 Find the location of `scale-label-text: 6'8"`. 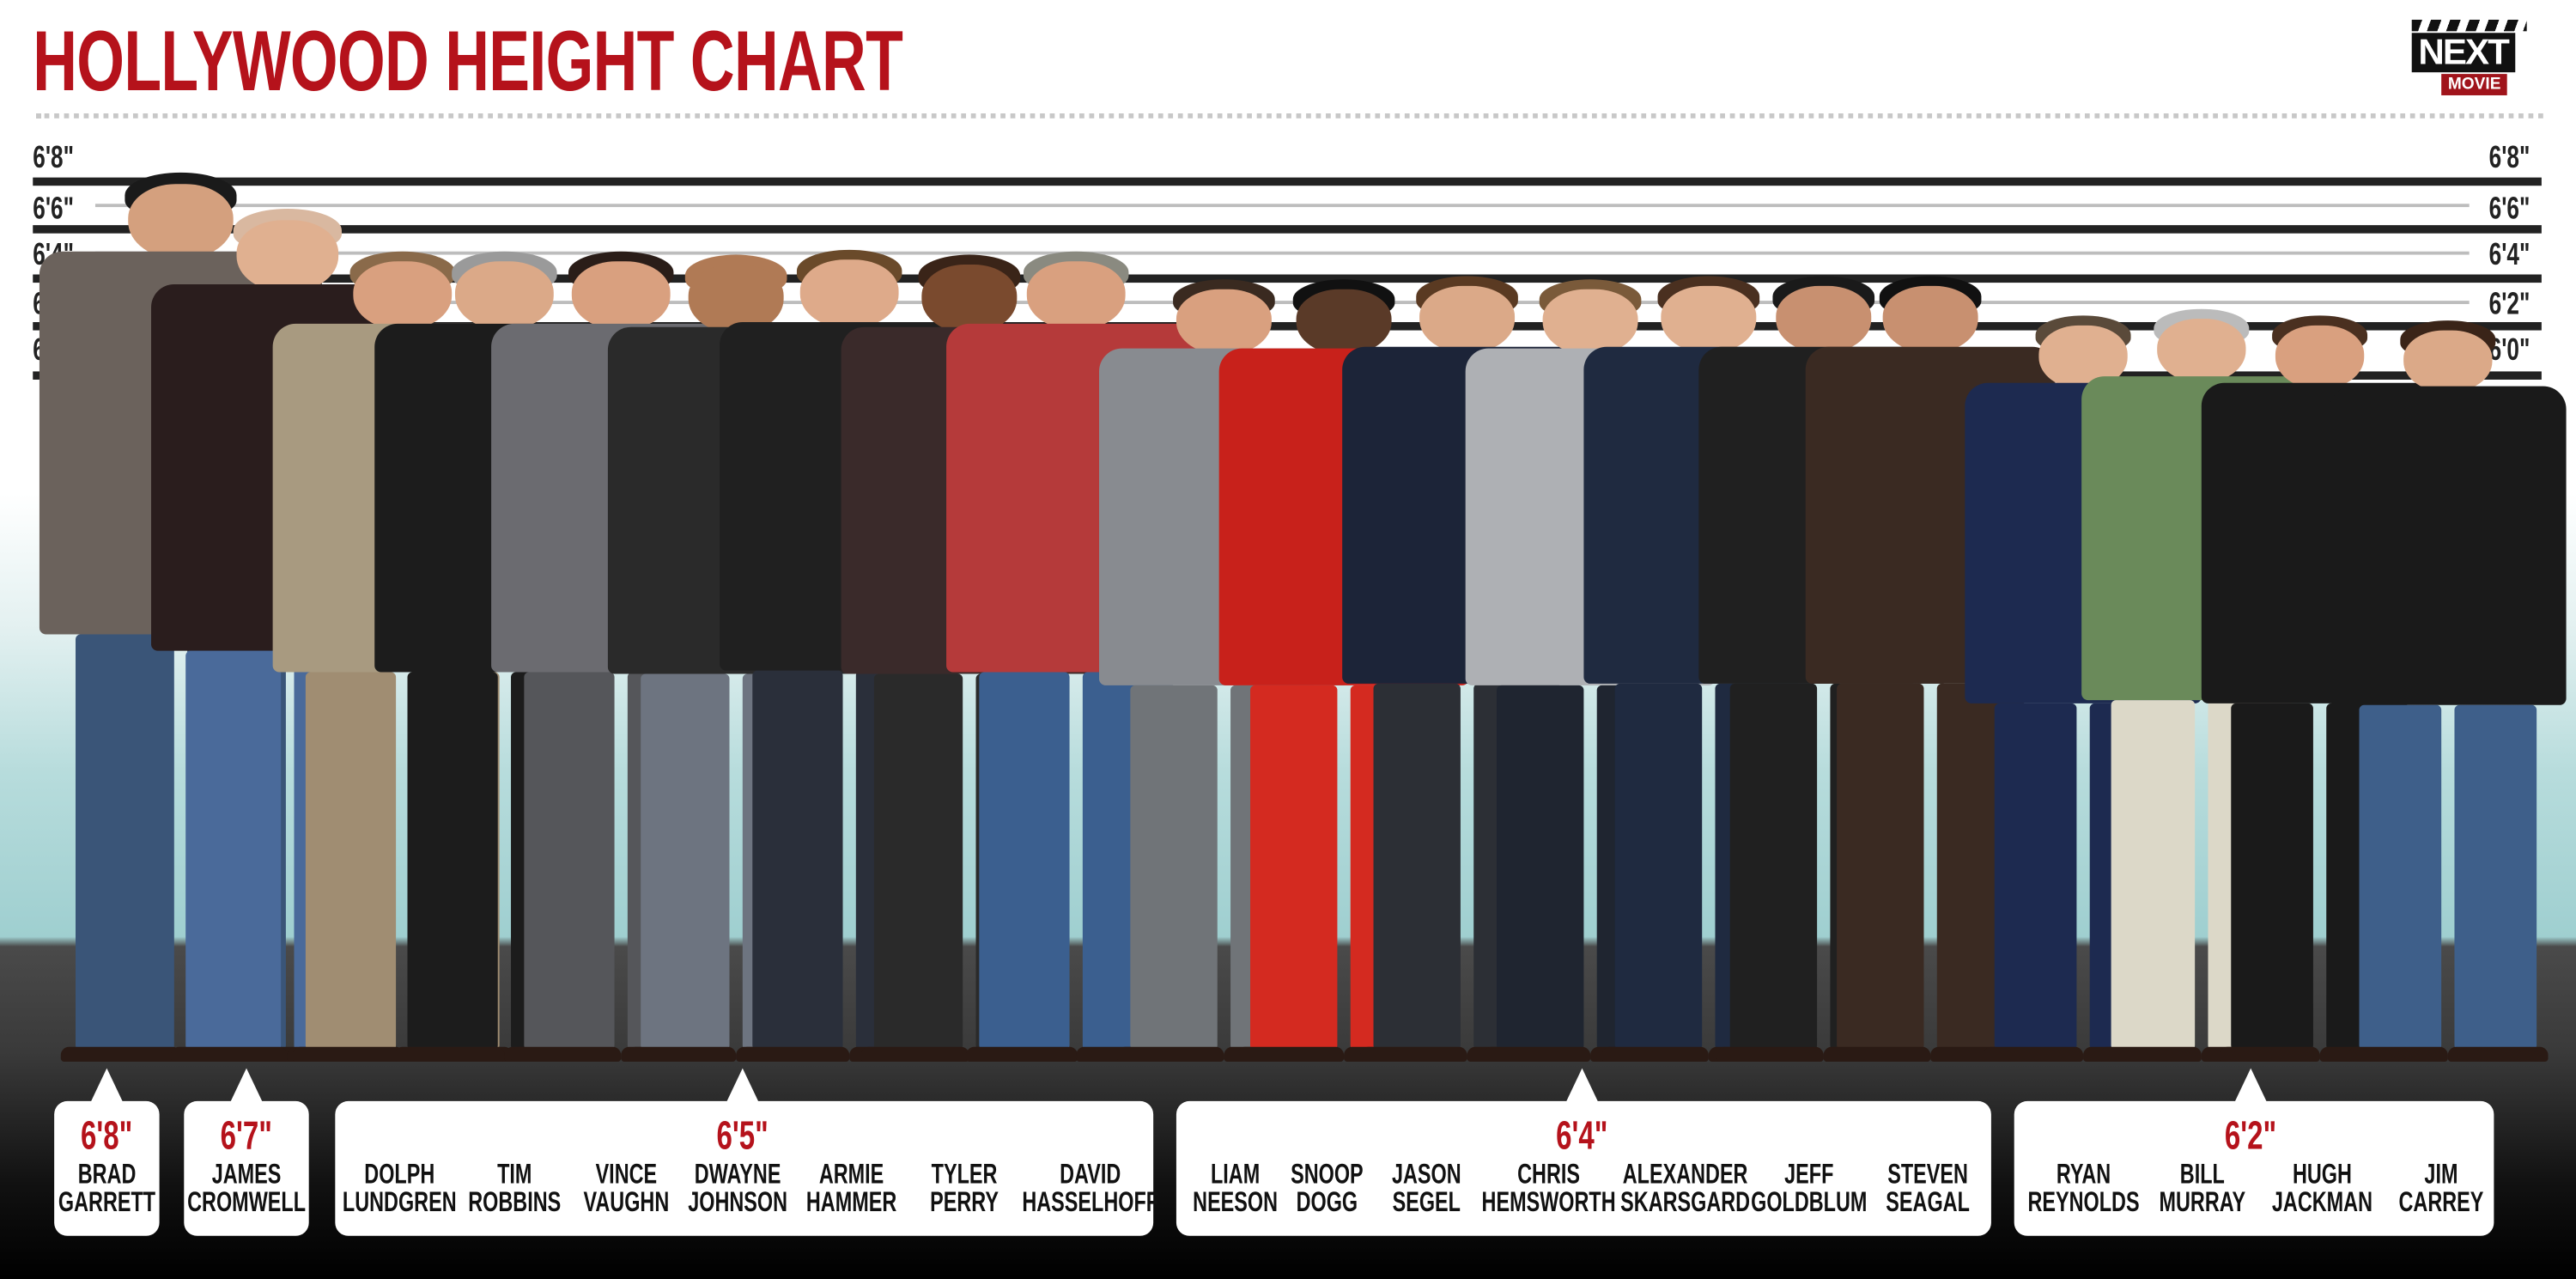

scale-label-text: 6'8" is located at coordinates (2509, 158).